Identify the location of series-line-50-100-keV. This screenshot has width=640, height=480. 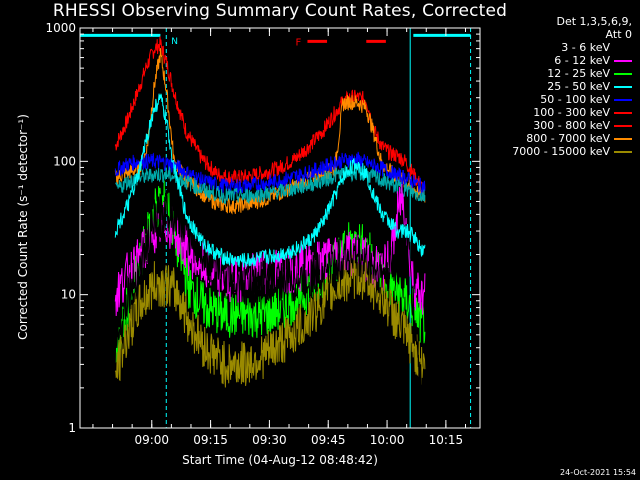
(270, 173).